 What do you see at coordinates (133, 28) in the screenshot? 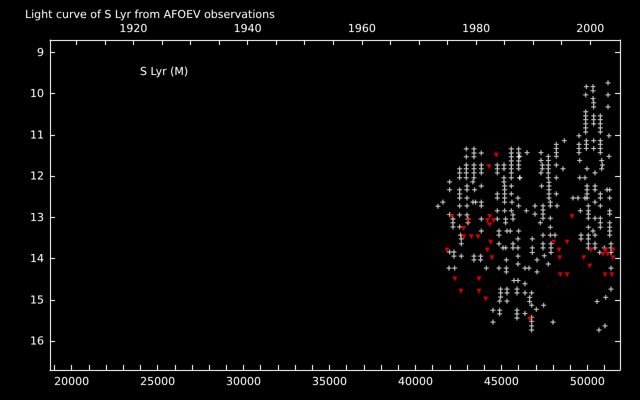
I see `x2-tick-label: 1920` at bounding box center [133, 28].